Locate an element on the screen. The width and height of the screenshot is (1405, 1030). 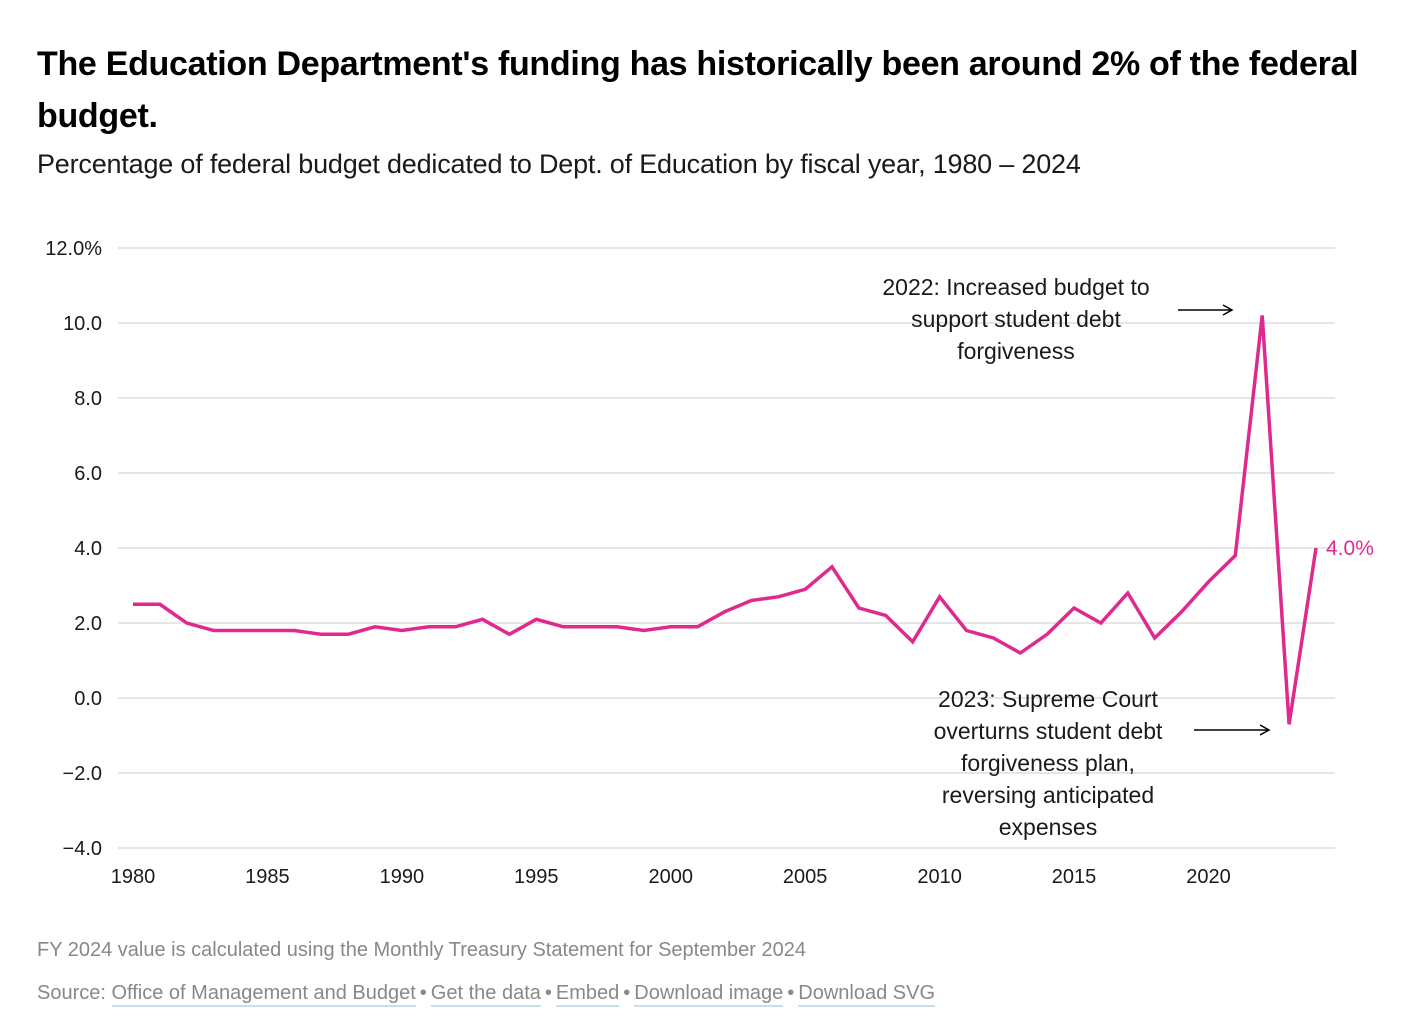
y-tick-label: −2.0 is located at coordinates (82, 774).